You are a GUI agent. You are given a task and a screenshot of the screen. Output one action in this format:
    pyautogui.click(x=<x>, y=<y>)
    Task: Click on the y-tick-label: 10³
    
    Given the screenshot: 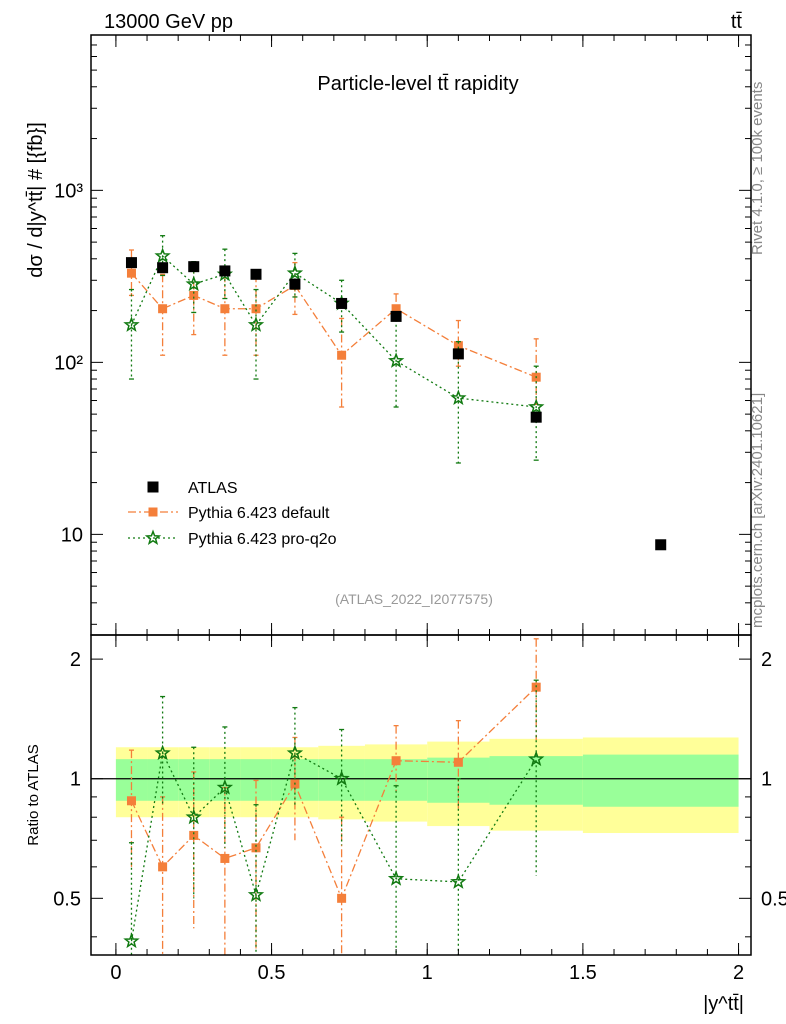 What is the action you would take?
    pyautogui.click(x=68, y=191)
    